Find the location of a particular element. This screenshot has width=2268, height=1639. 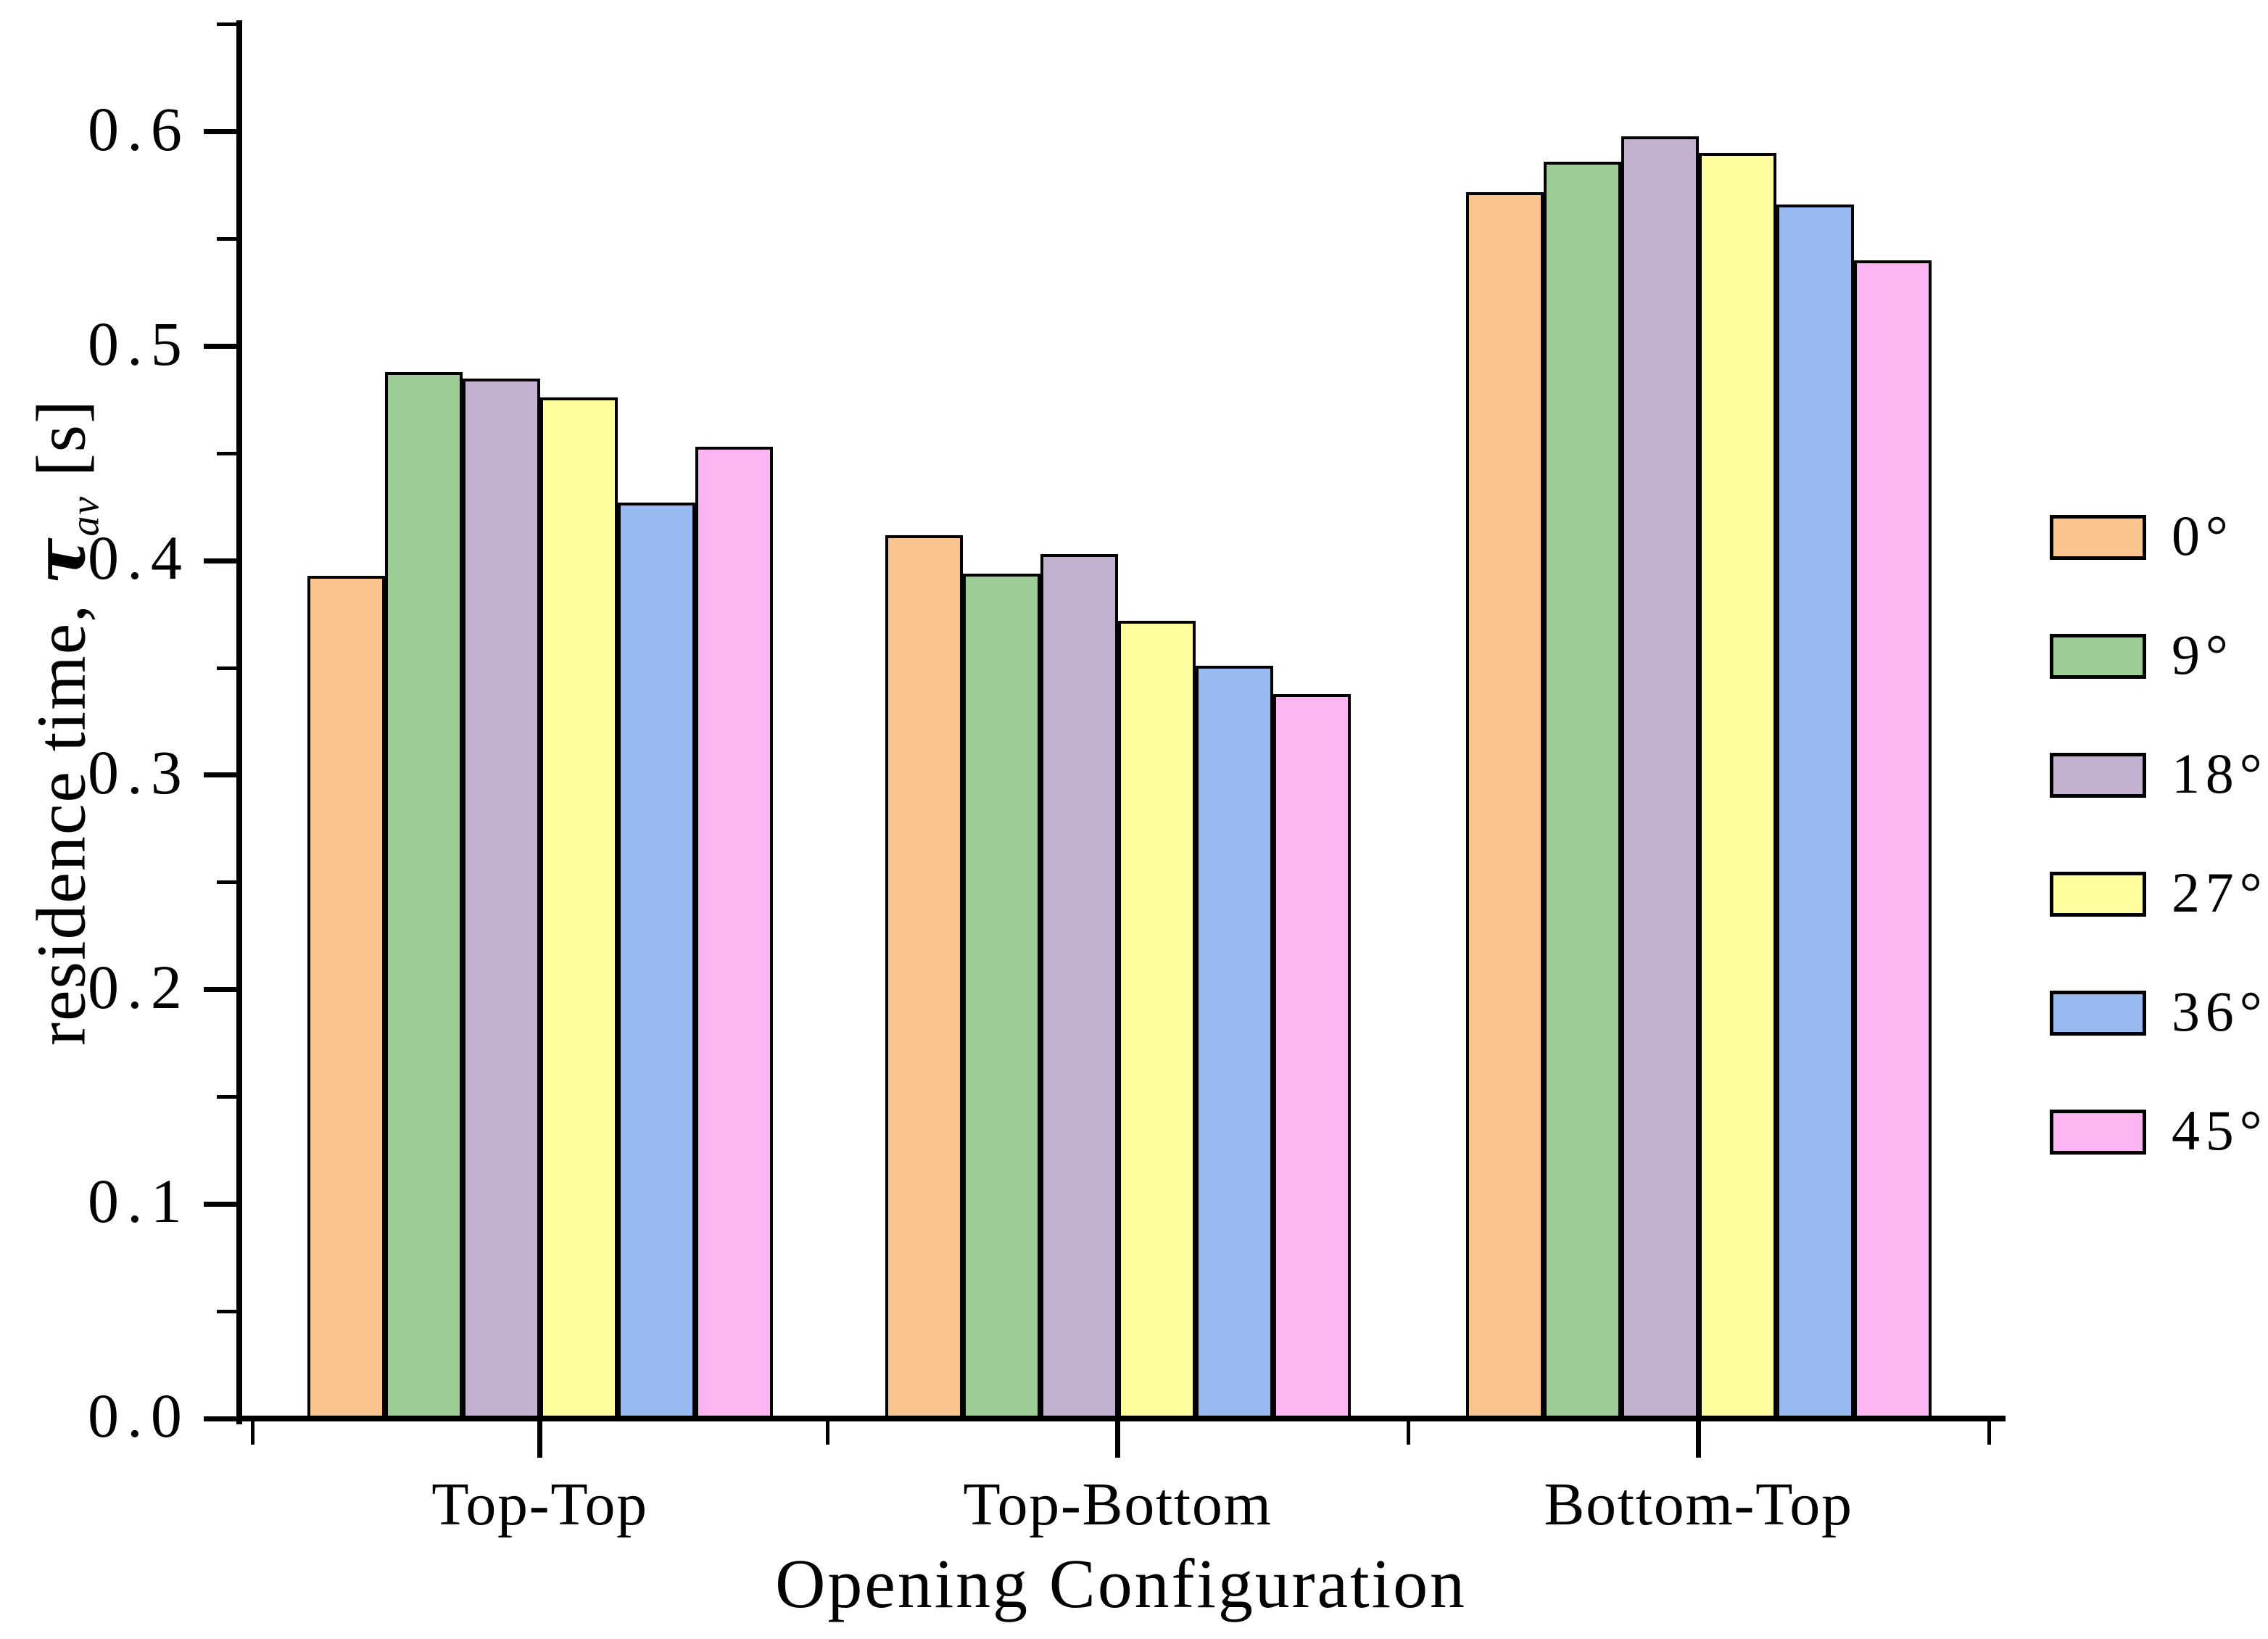

bar-top-bottom-0° is located at coordinates (924, 976).